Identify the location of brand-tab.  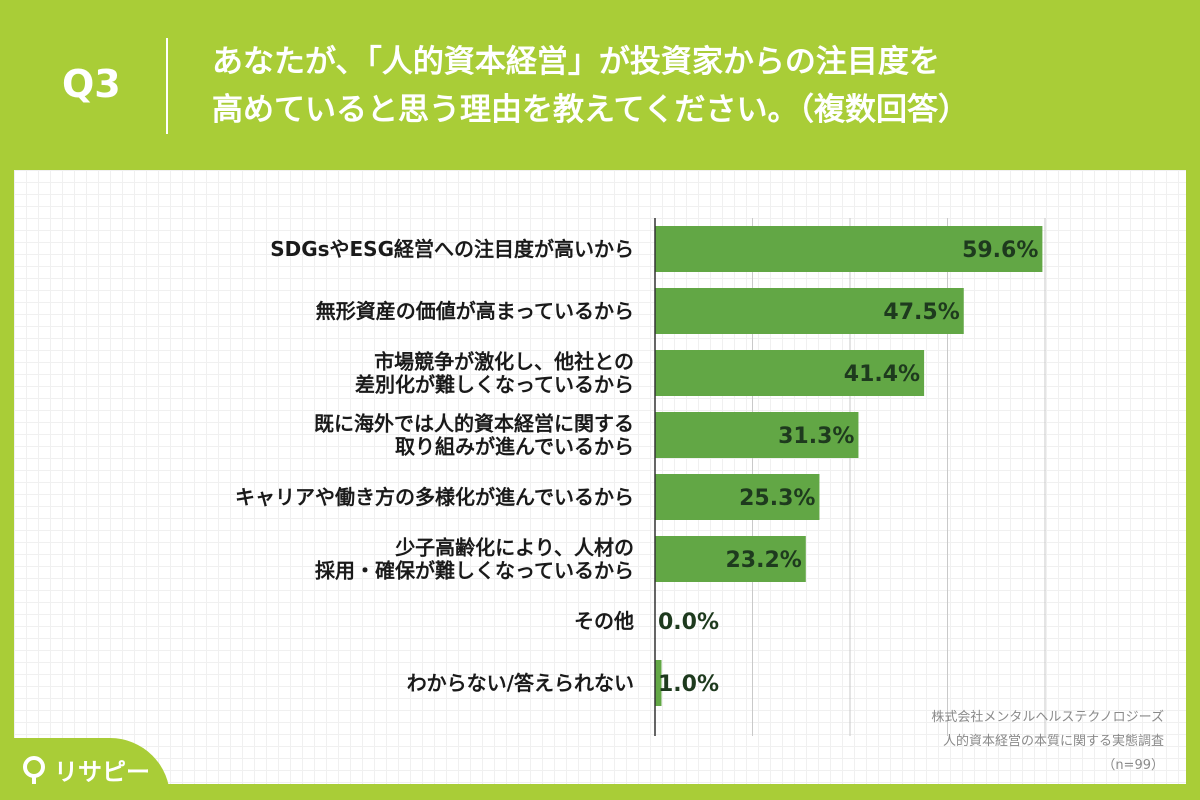
(85, 769).